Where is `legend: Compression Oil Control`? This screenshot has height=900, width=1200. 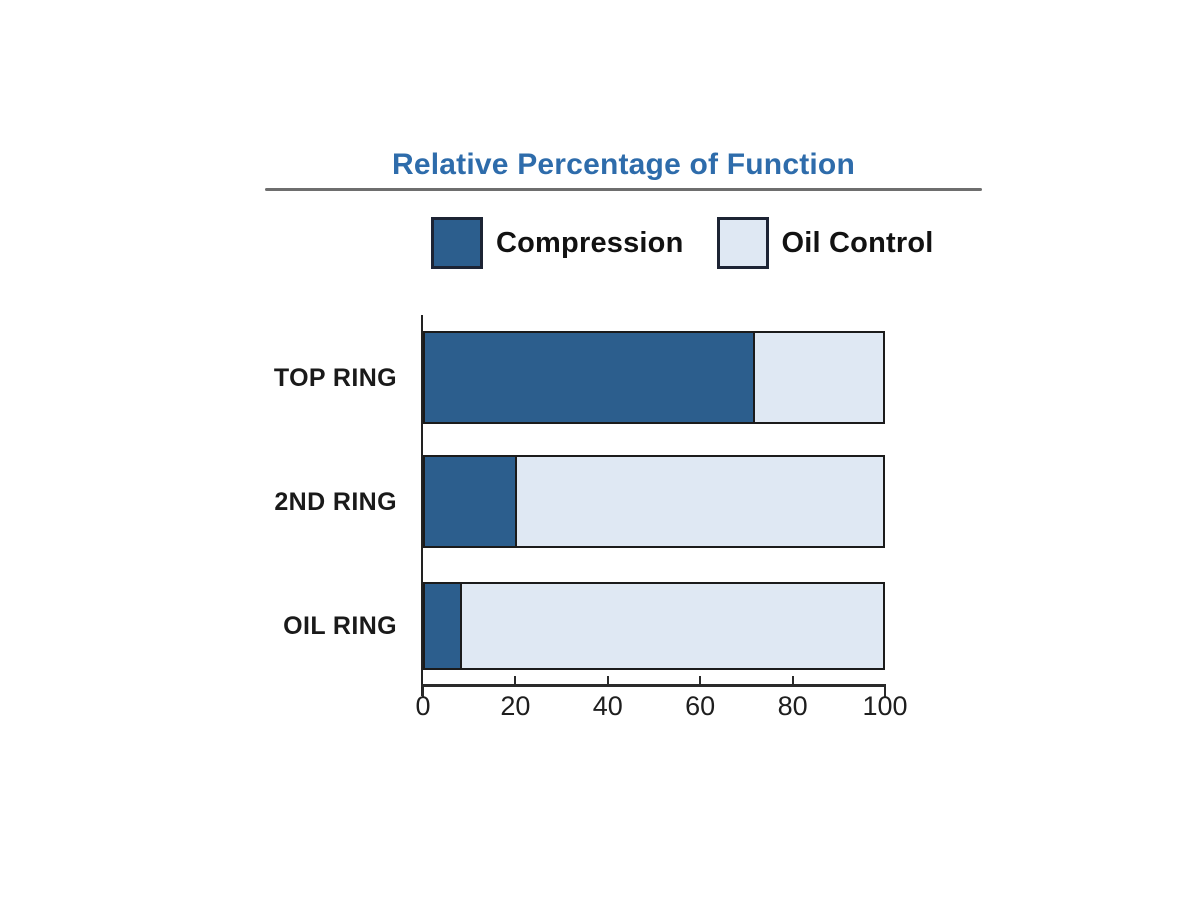 legend: Compression Oil Control is located at coordinates (682, 243).